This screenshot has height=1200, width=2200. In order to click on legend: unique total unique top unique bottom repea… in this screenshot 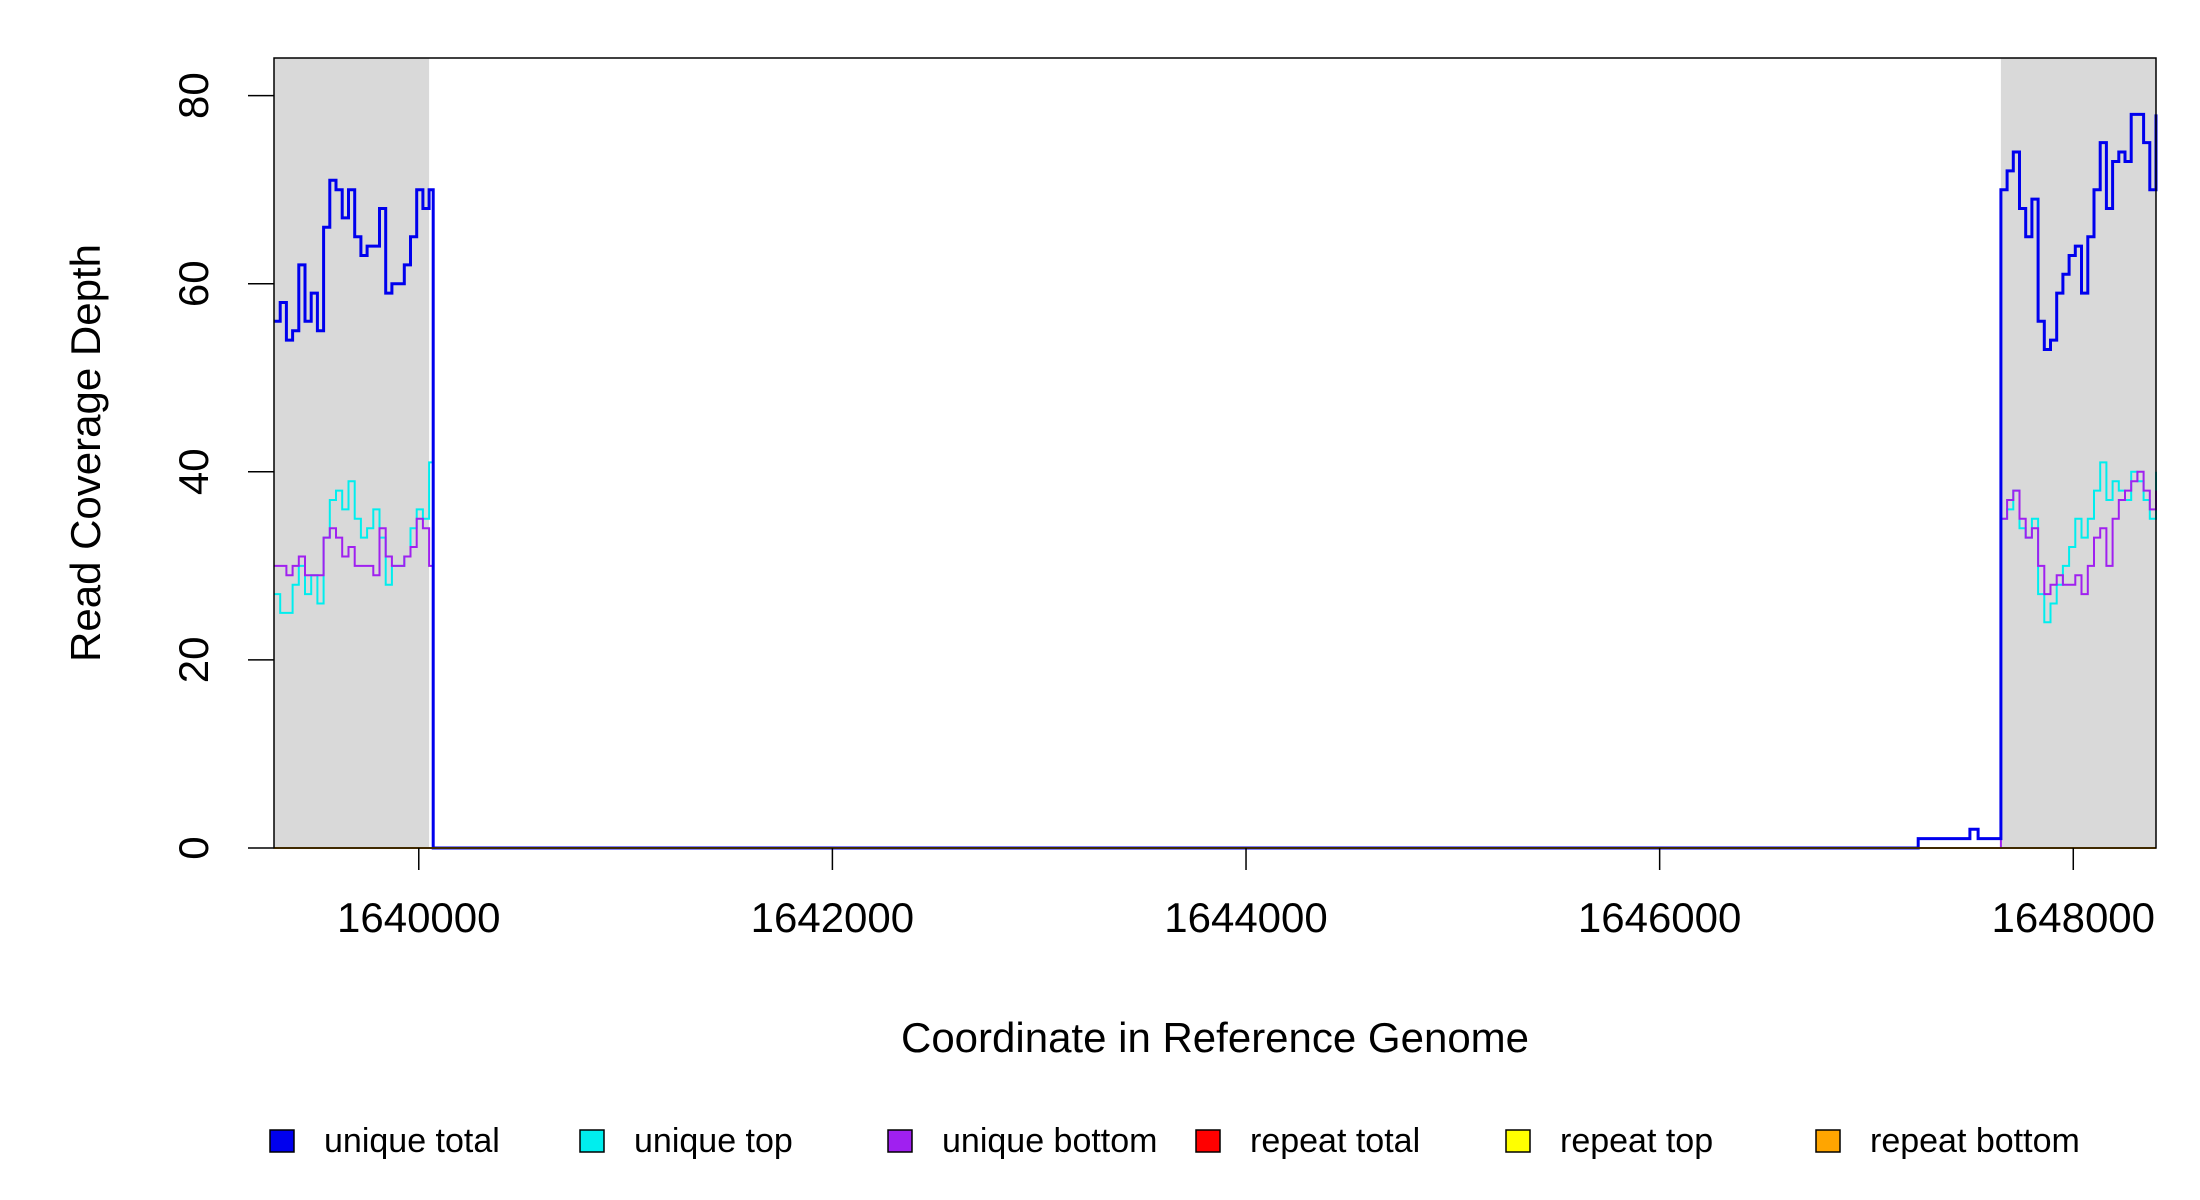, I will do `click(1174, 1141)`.